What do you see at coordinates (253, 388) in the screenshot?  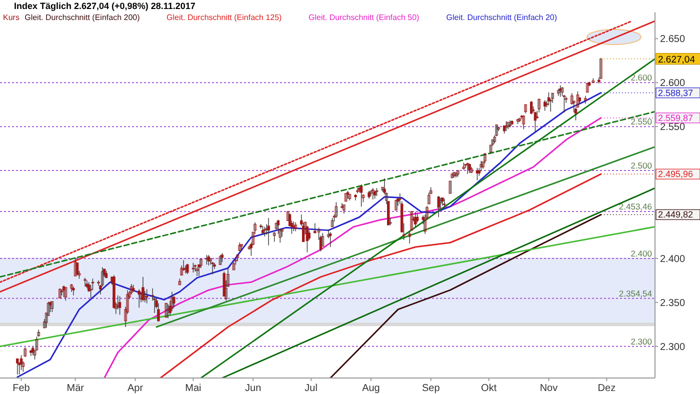 I see `x-tick-label: Jun` at bounding box center [253, 388].